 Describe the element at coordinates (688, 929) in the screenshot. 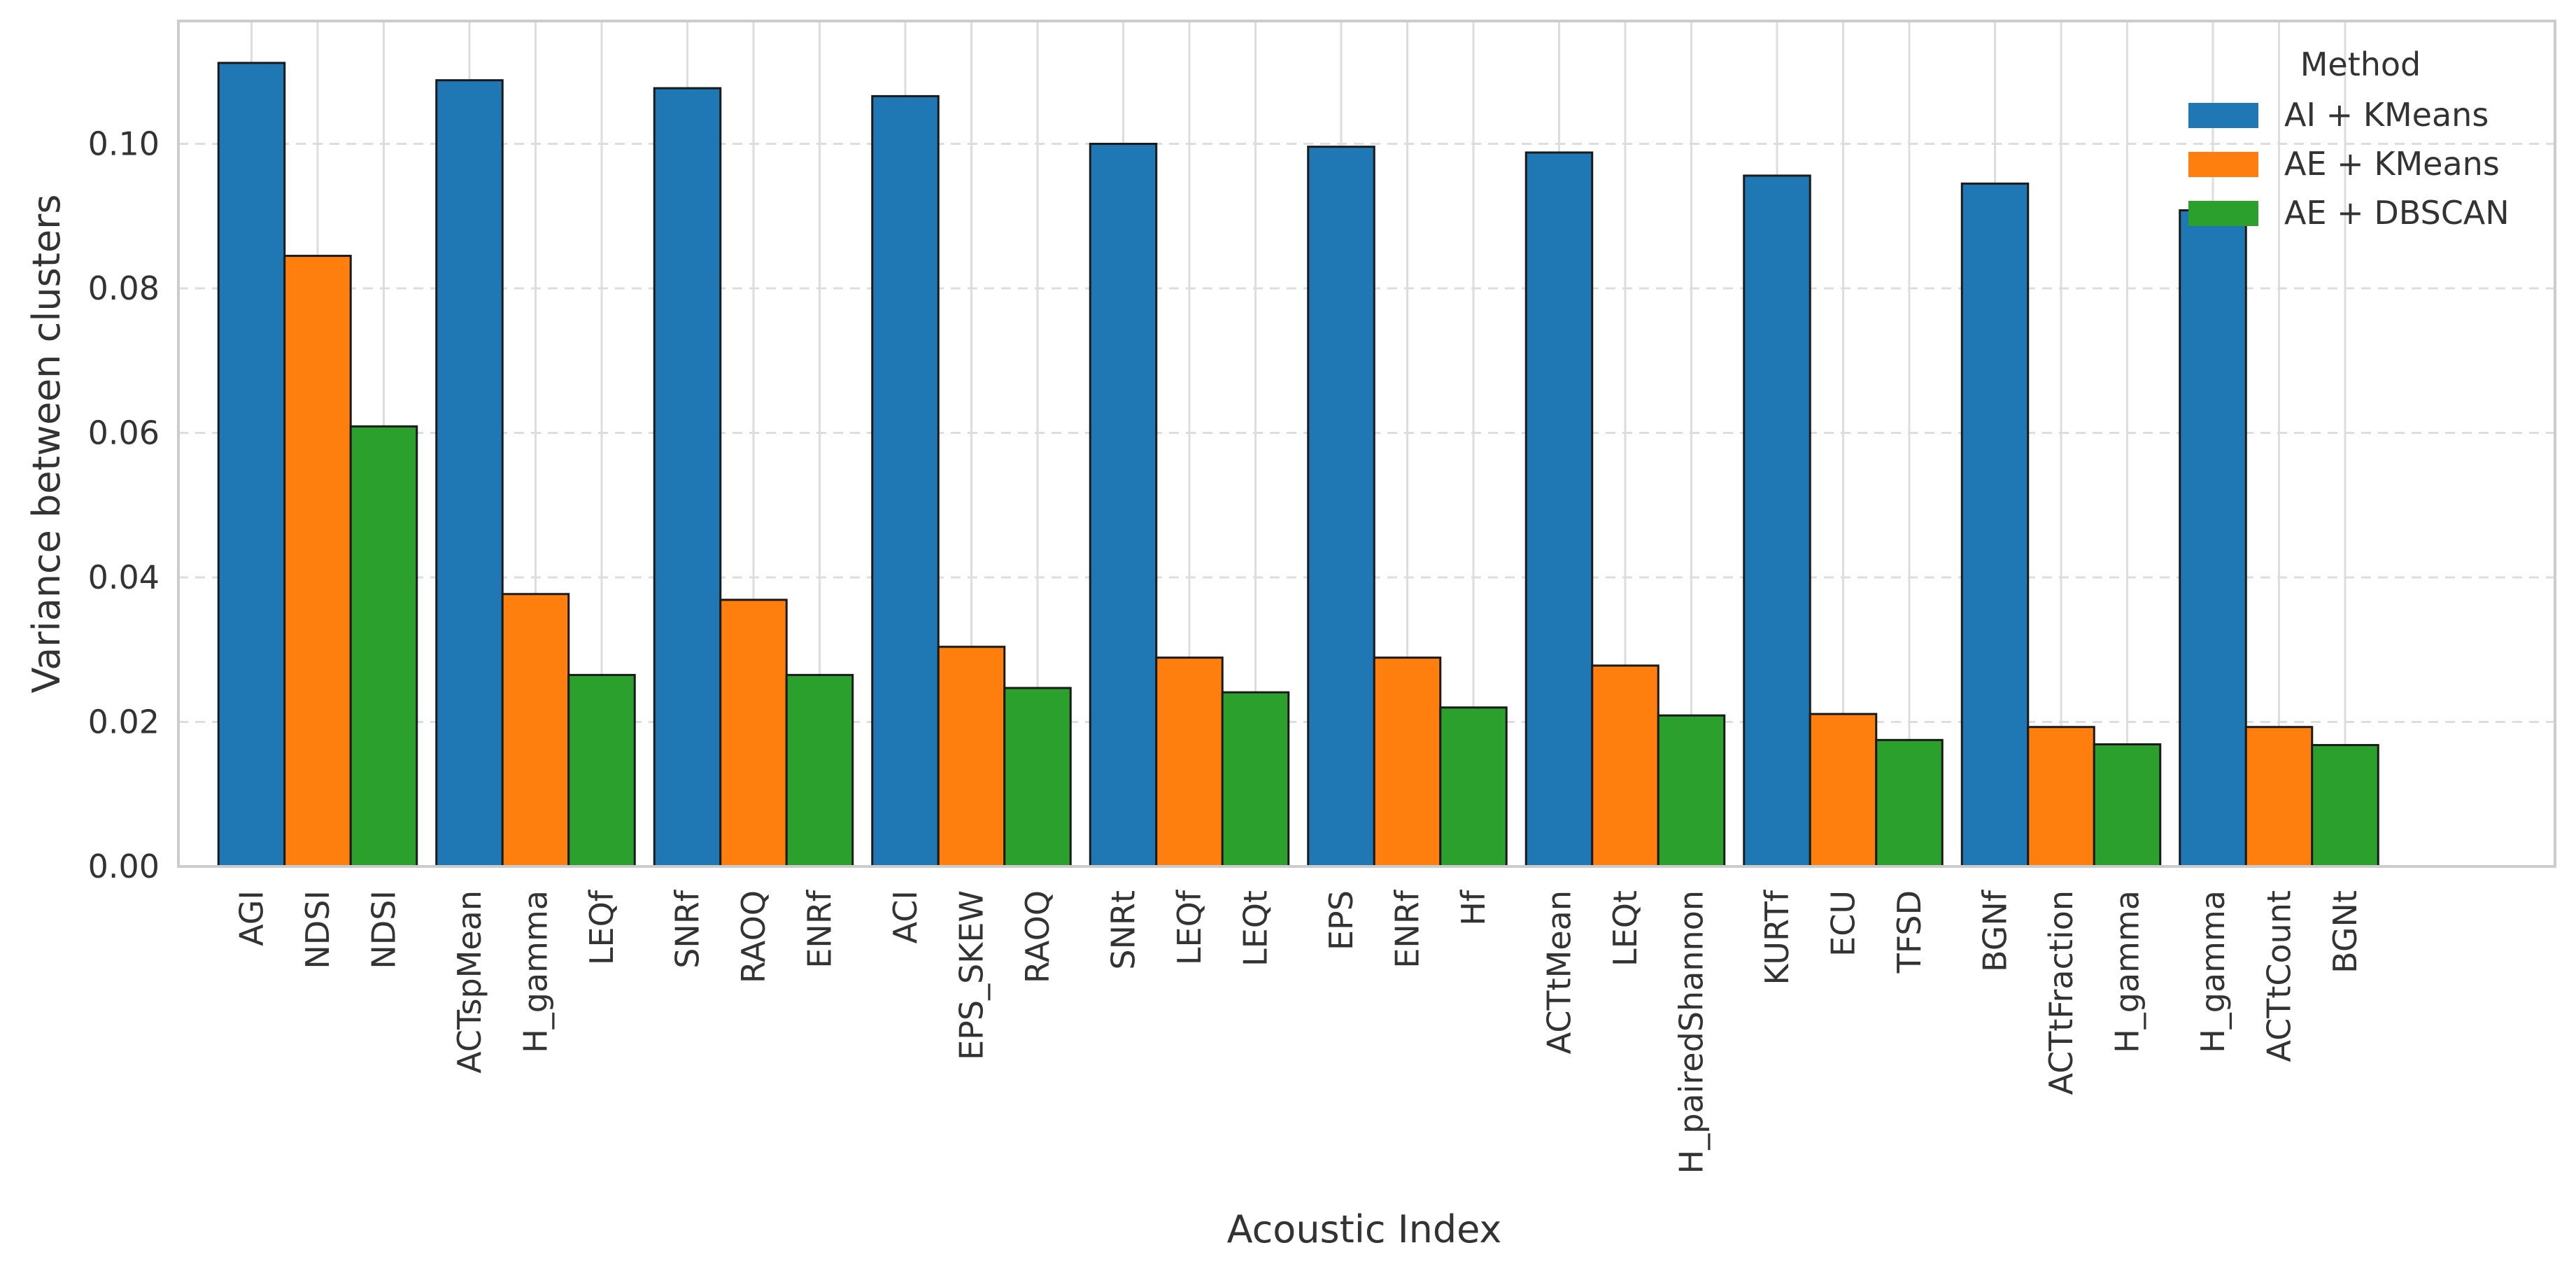

I see `x-tick-label: SNRf` at that location.